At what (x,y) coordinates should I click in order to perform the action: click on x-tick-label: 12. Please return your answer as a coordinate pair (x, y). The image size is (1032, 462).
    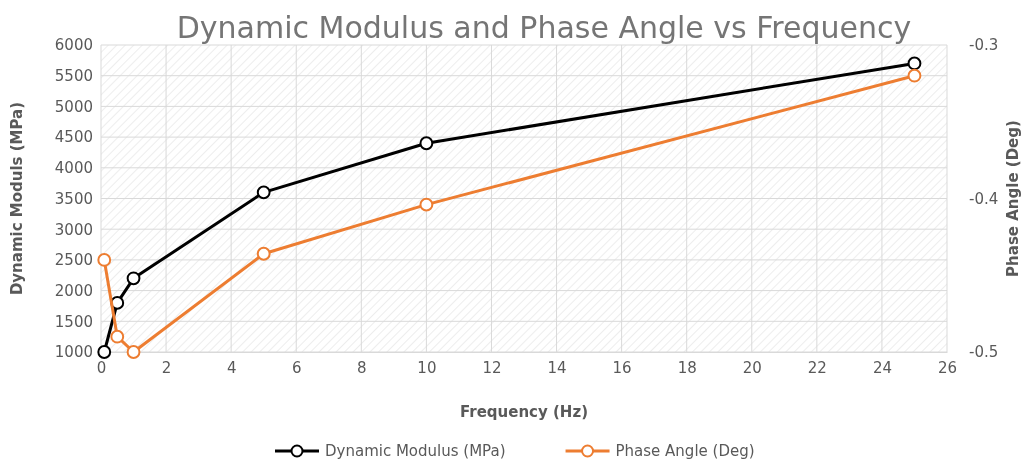
    Looking at the image, I should click on (492, 367).